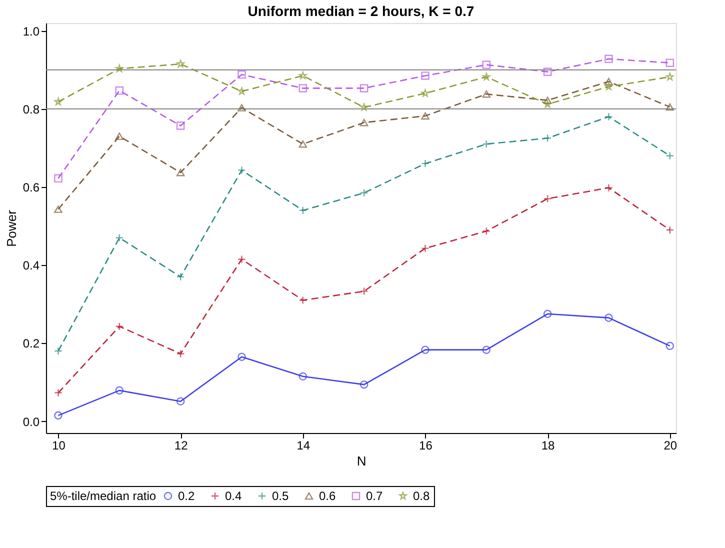 This screenshot has width=725, height=548. I want to click on legend-title: 5%-tile/median ratio, so click(103, 496).